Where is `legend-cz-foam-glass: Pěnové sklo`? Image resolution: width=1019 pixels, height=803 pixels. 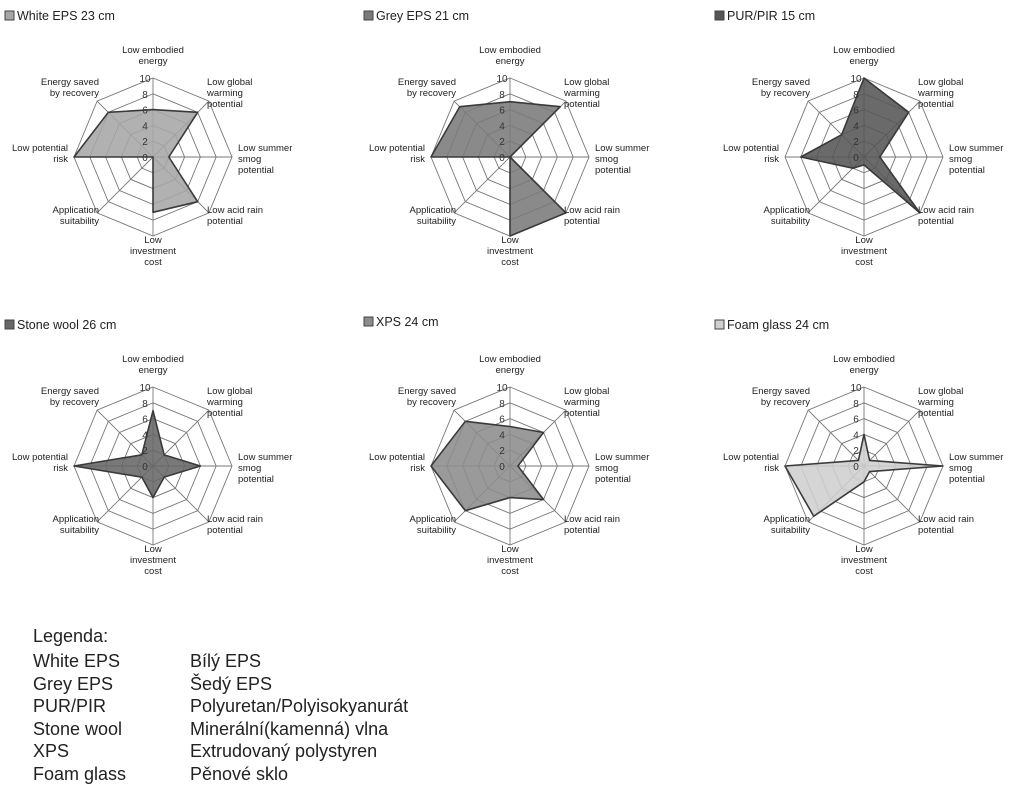 legend-cz-foam-glass: Pěnové sklo is located at coordinates (239, 773).